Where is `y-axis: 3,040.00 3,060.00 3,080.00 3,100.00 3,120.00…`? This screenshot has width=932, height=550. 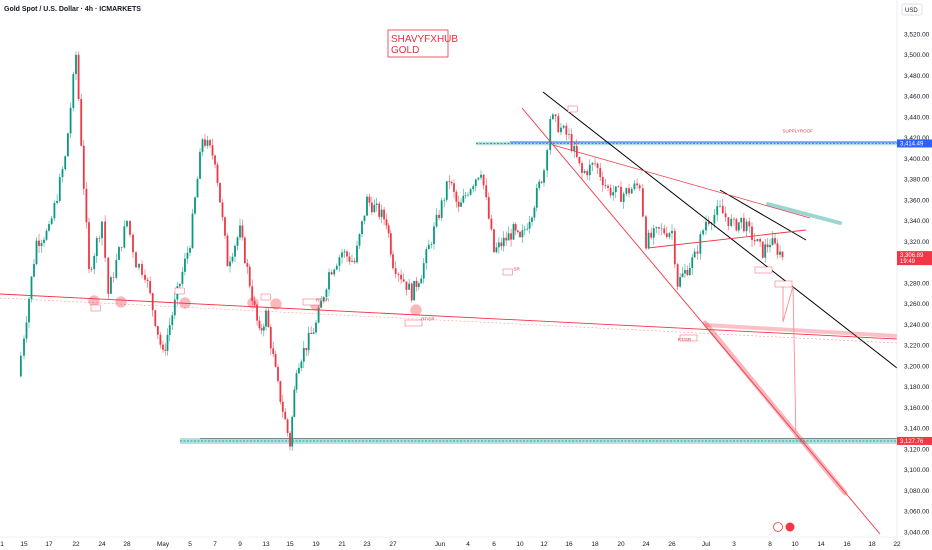 y-axis: 3,040.00 3,060.00 3,080.00 3,100.00 3,120.00… is located at coordinates (914, 275).